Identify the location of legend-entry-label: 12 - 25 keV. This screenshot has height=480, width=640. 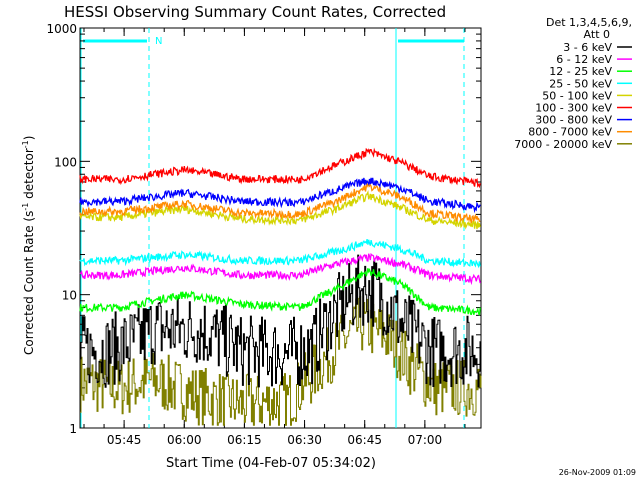
(580, 71).